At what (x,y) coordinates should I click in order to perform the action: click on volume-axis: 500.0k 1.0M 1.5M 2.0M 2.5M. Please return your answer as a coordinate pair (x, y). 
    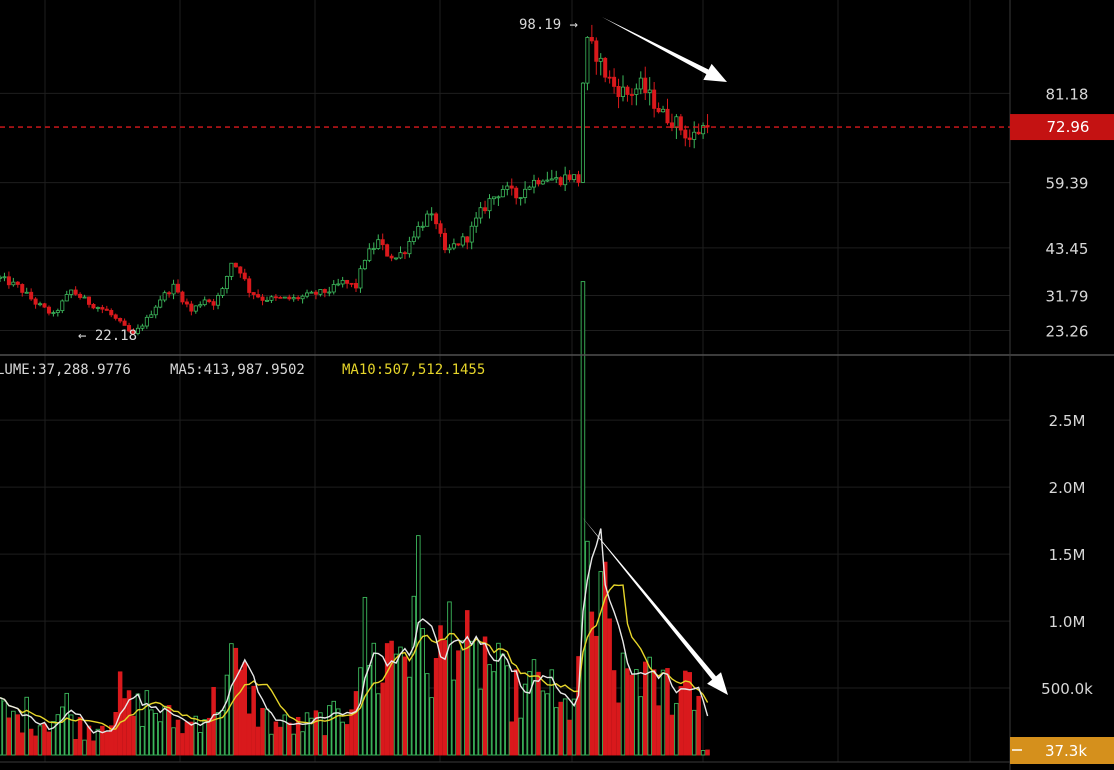
    Looking at the image, I should click on (1067, 555).